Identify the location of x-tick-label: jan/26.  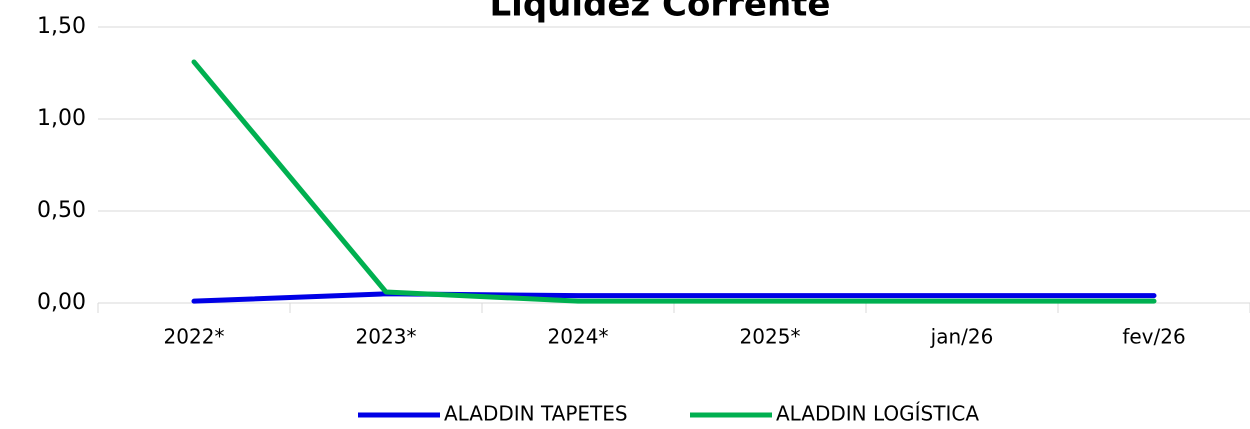
(962, 337).